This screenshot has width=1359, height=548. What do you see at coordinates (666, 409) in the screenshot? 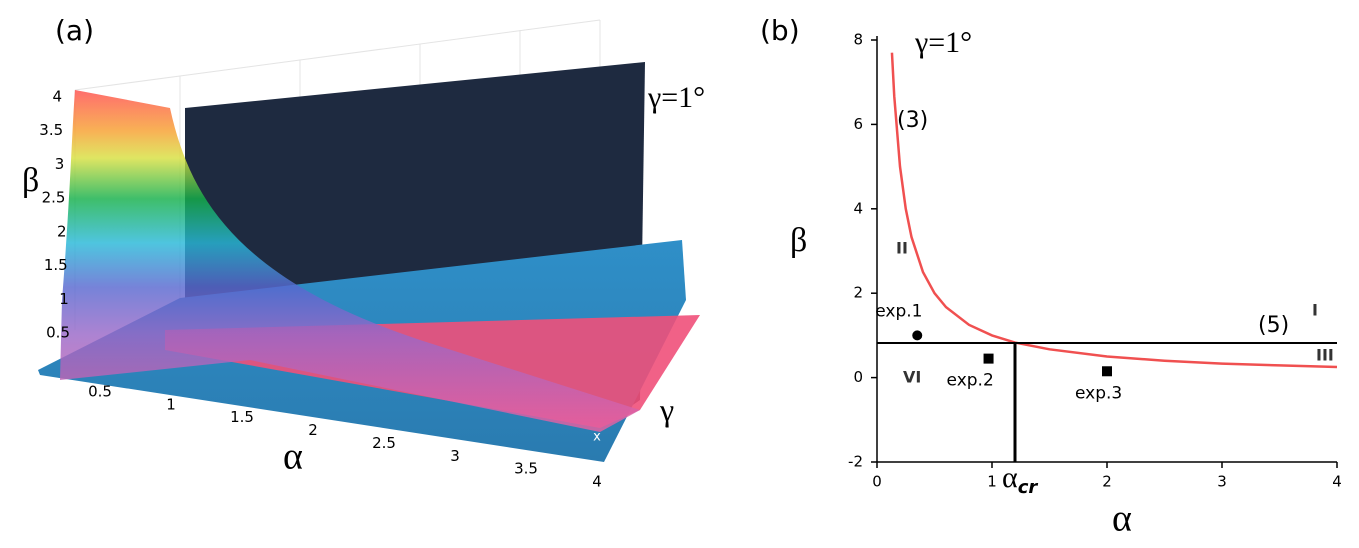
I see `z-axis-label: γ` at bounding box center [666, 409].